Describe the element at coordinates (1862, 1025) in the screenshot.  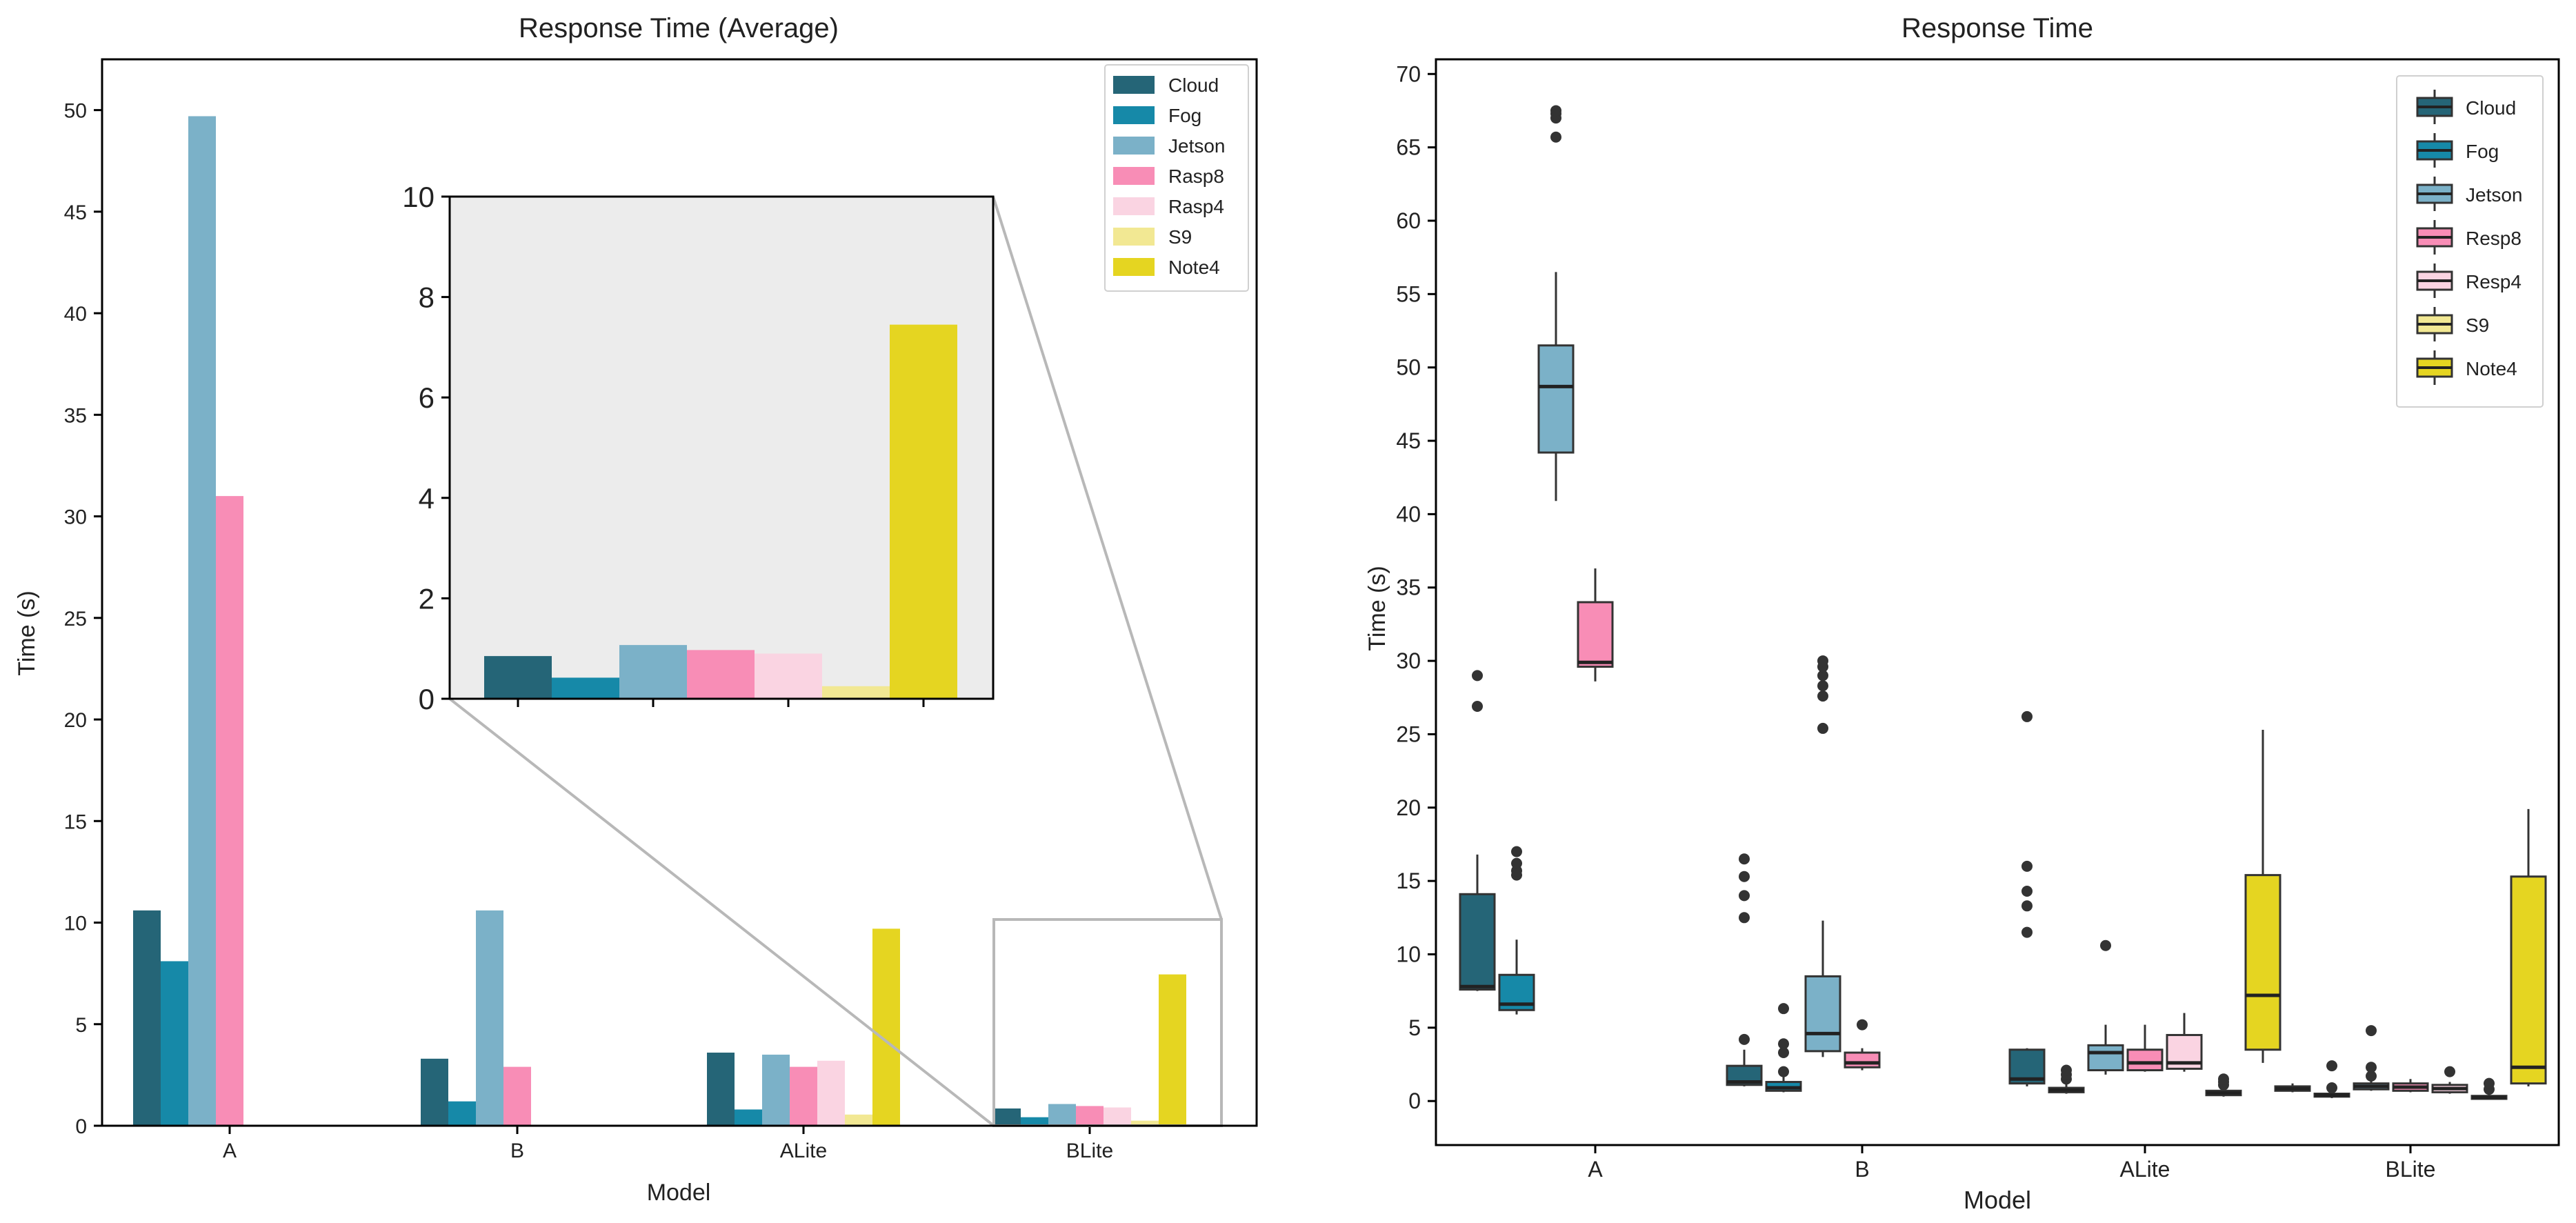
I see `box-outlier-b-resp8` at that location.